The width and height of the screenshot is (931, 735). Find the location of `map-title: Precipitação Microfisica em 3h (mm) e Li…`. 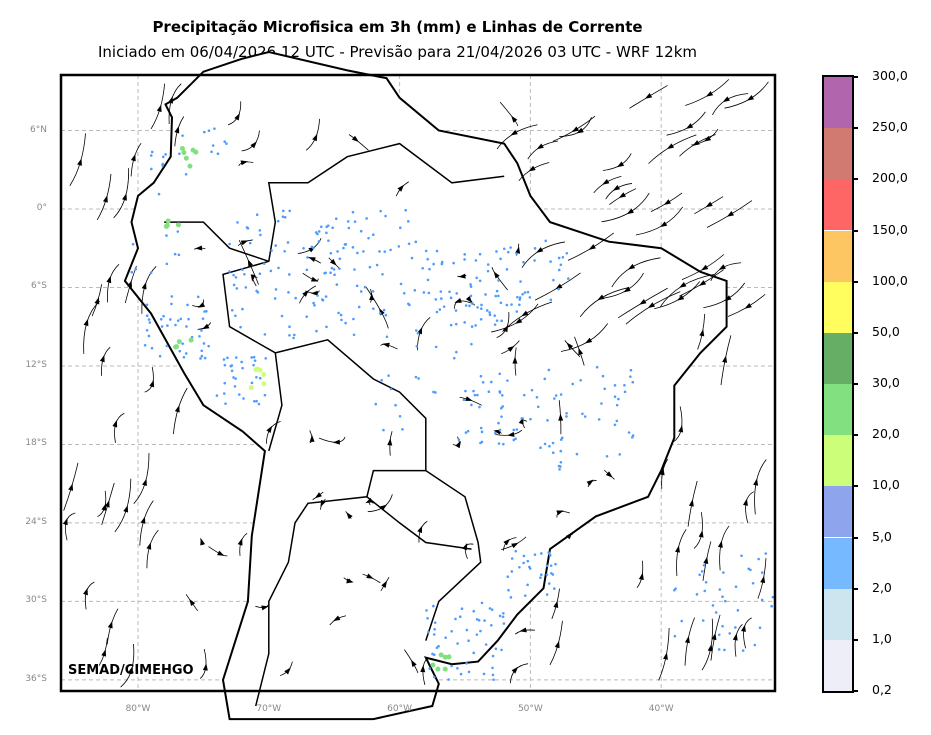

map-title: Precipitação Microfisica em 3h (mm) e Li… is located at coordinates (397, 27).